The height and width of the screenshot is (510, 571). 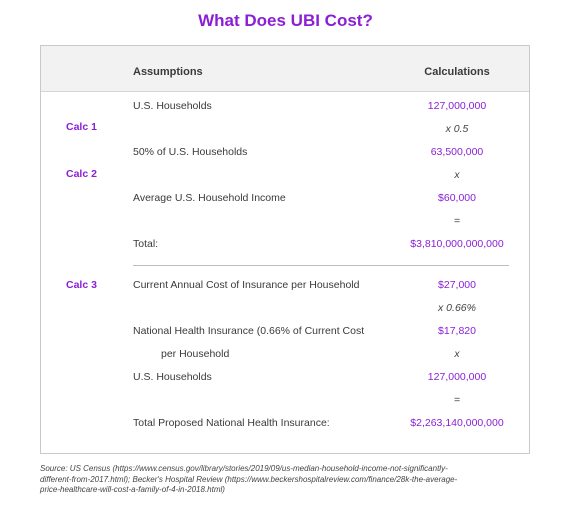 I want to click on row-calculation: $2,263,140,000,000, so click(x=457, y=423).